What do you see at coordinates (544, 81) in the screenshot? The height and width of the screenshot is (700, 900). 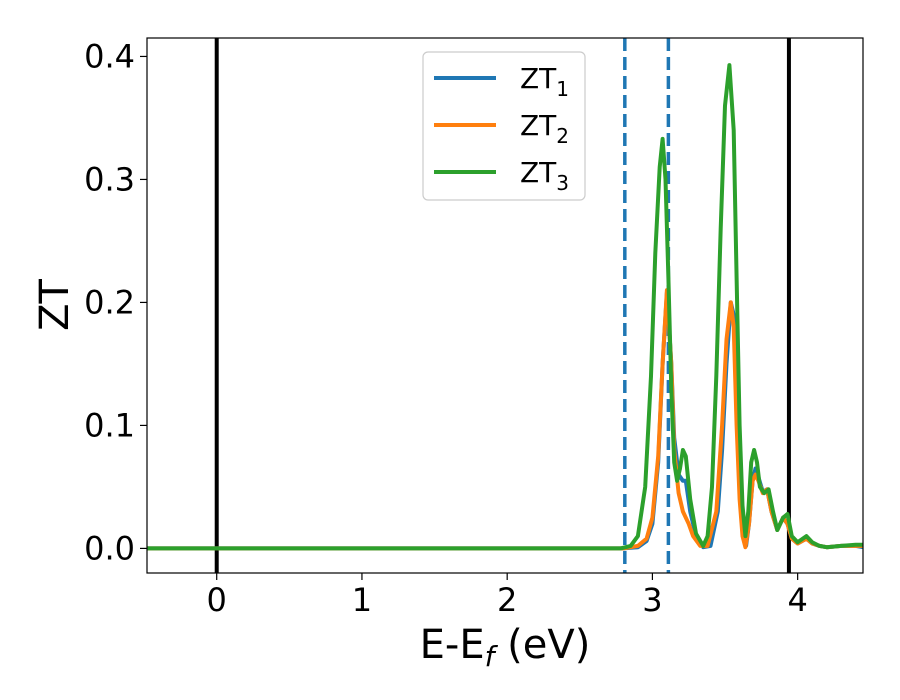 I see `legend-label-1: ZT1` at bounding box center [544, 81].